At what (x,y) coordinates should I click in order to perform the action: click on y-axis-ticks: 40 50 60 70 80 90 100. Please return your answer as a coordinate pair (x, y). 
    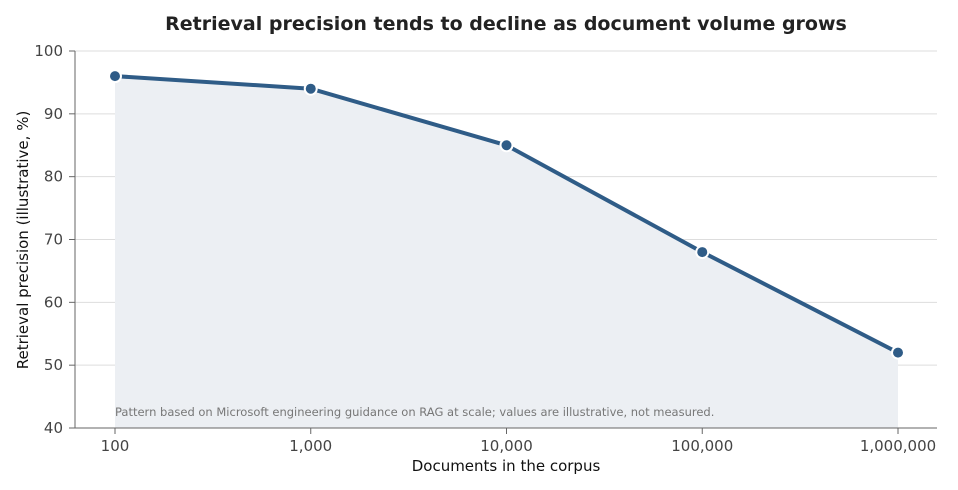
    Looking at the image, I should click on (54, 239).